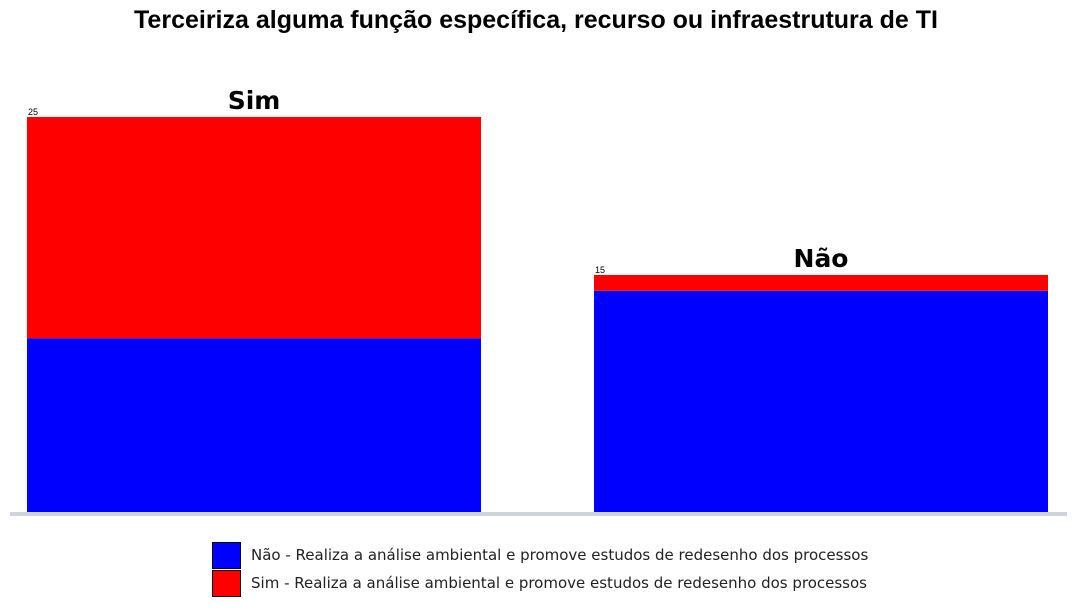  What do you see at coordinates (821, 258) in the screenshot?
I see `category-label-nao: Não` at bounding box center [821, 258].